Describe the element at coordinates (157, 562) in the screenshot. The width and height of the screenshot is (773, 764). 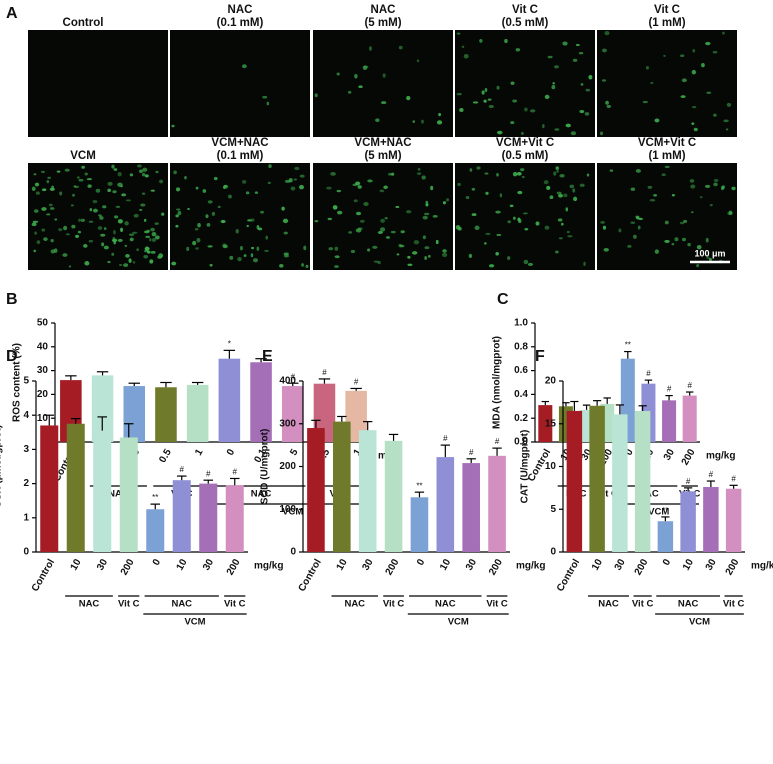
I see `x-tick-label: 0` at that location.